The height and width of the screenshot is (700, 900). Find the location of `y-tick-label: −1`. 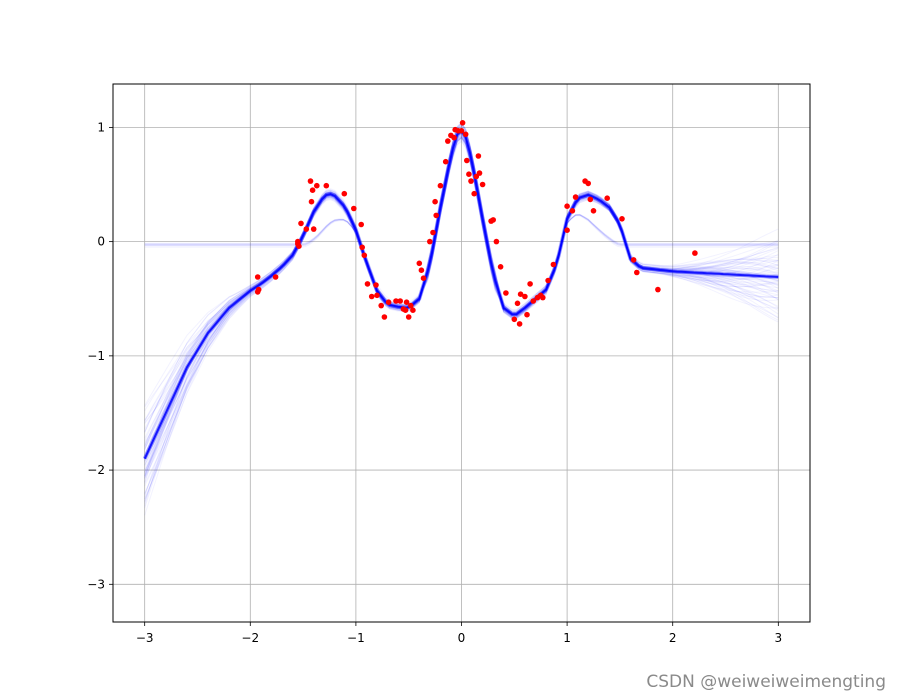

y-tick-label: −1 is located at coordinates (96, 356).